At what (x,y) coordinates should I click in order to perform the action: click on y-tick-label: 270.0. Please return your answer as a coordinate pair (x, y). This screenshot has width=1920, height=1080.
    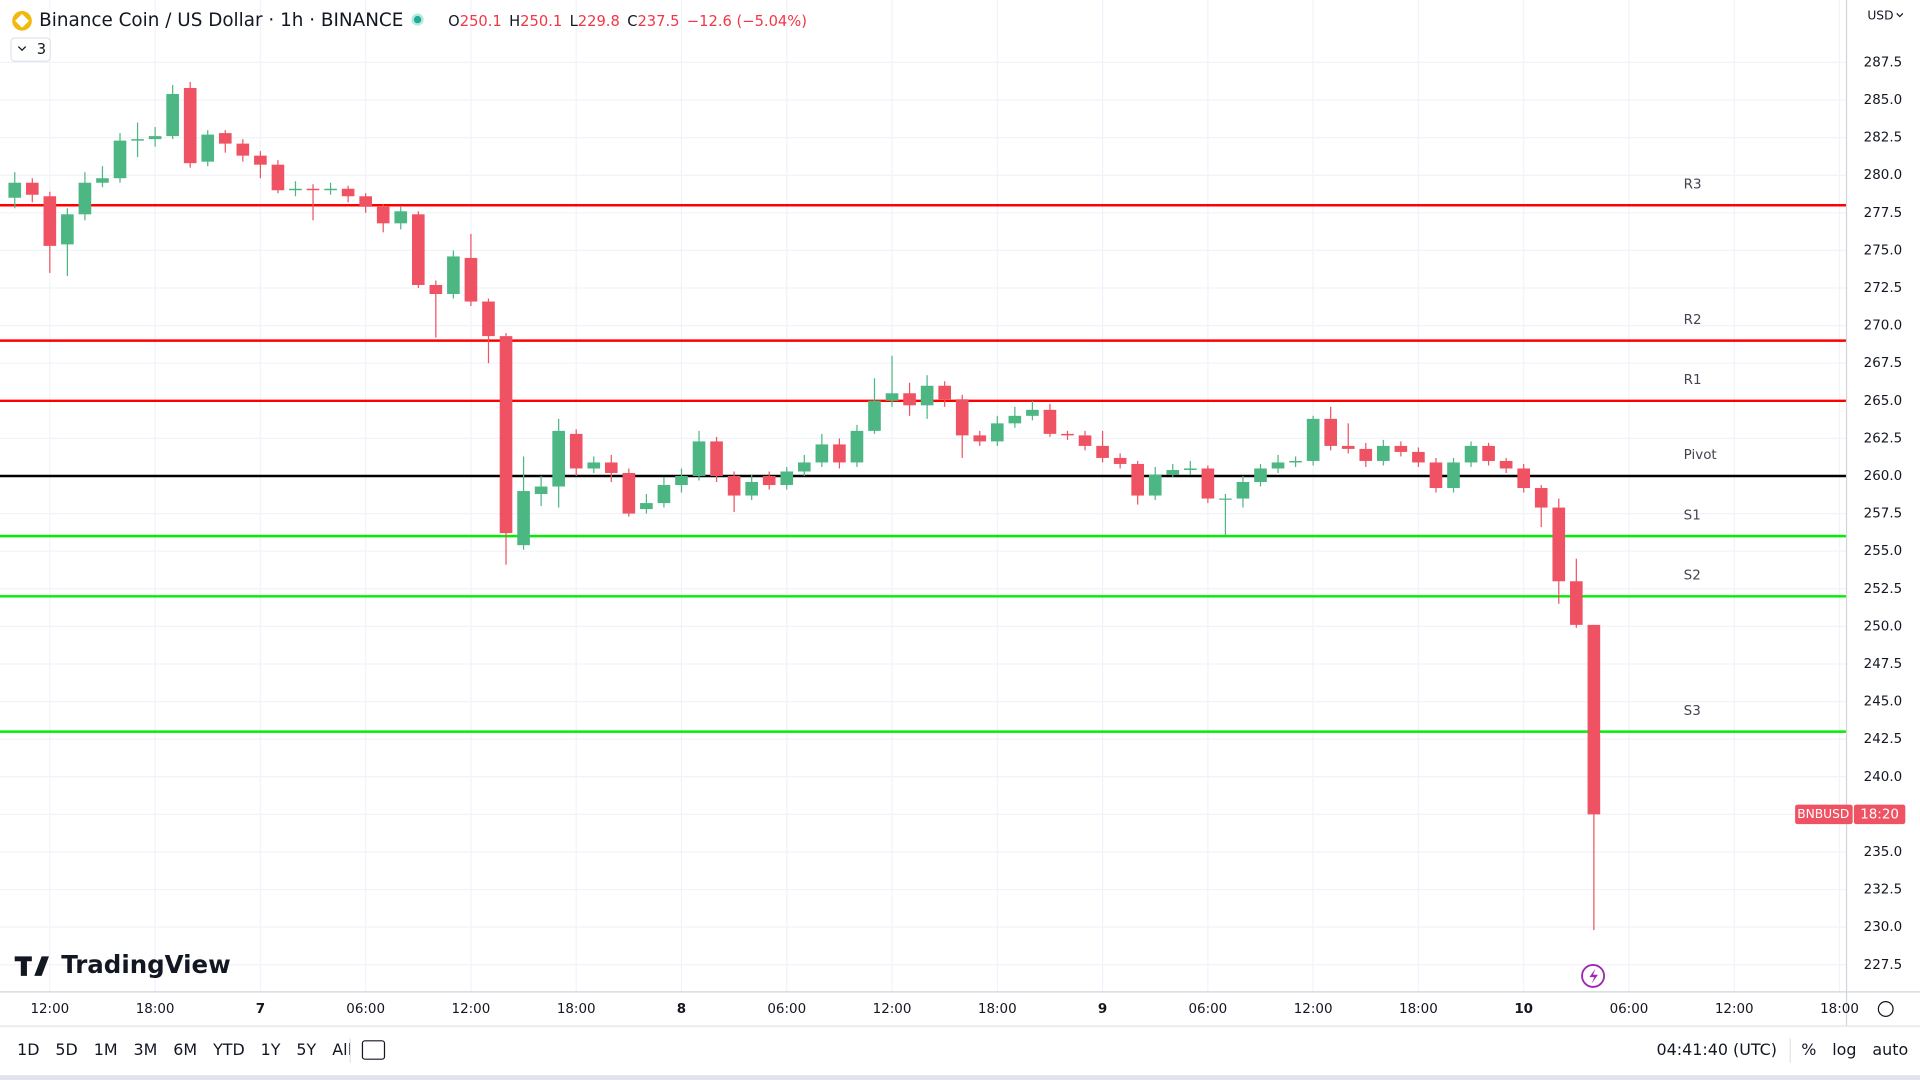
    Looking at the image, I should click on (1883, 326).